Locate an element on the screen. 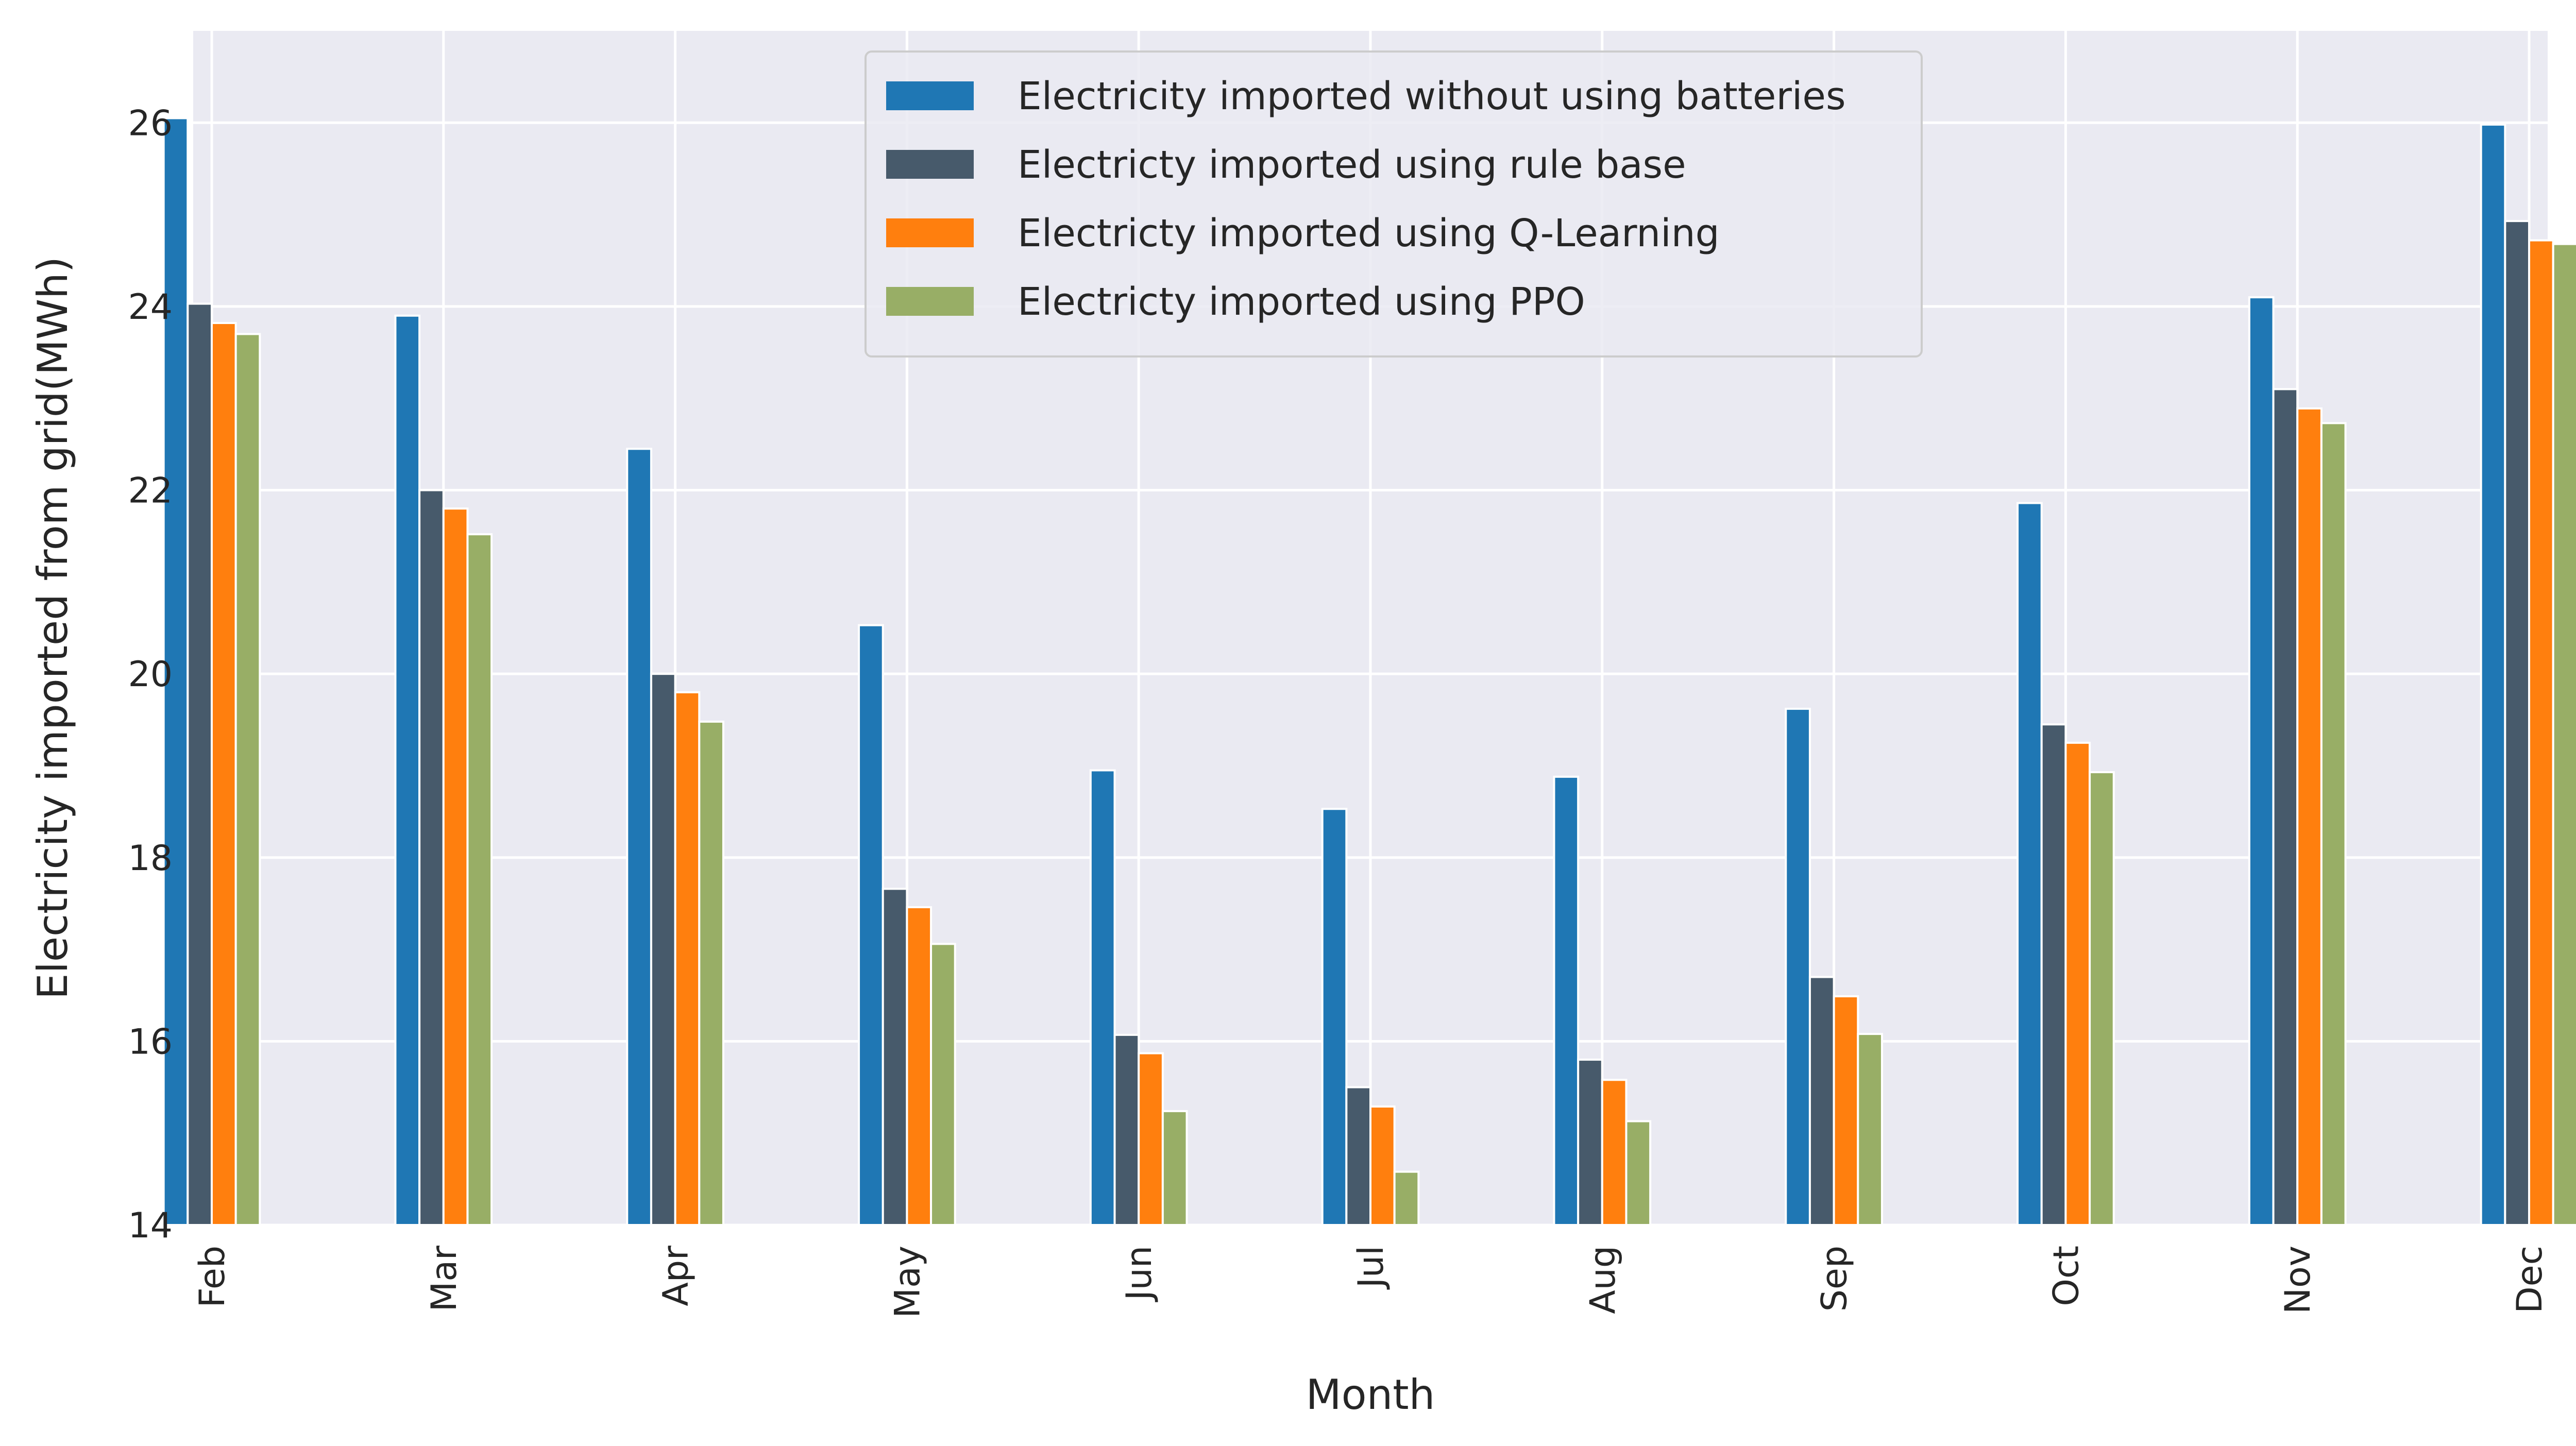 This screenshot has width=2576, height=1446. y-tick-label: 22 is located at coordinates (150, 491).